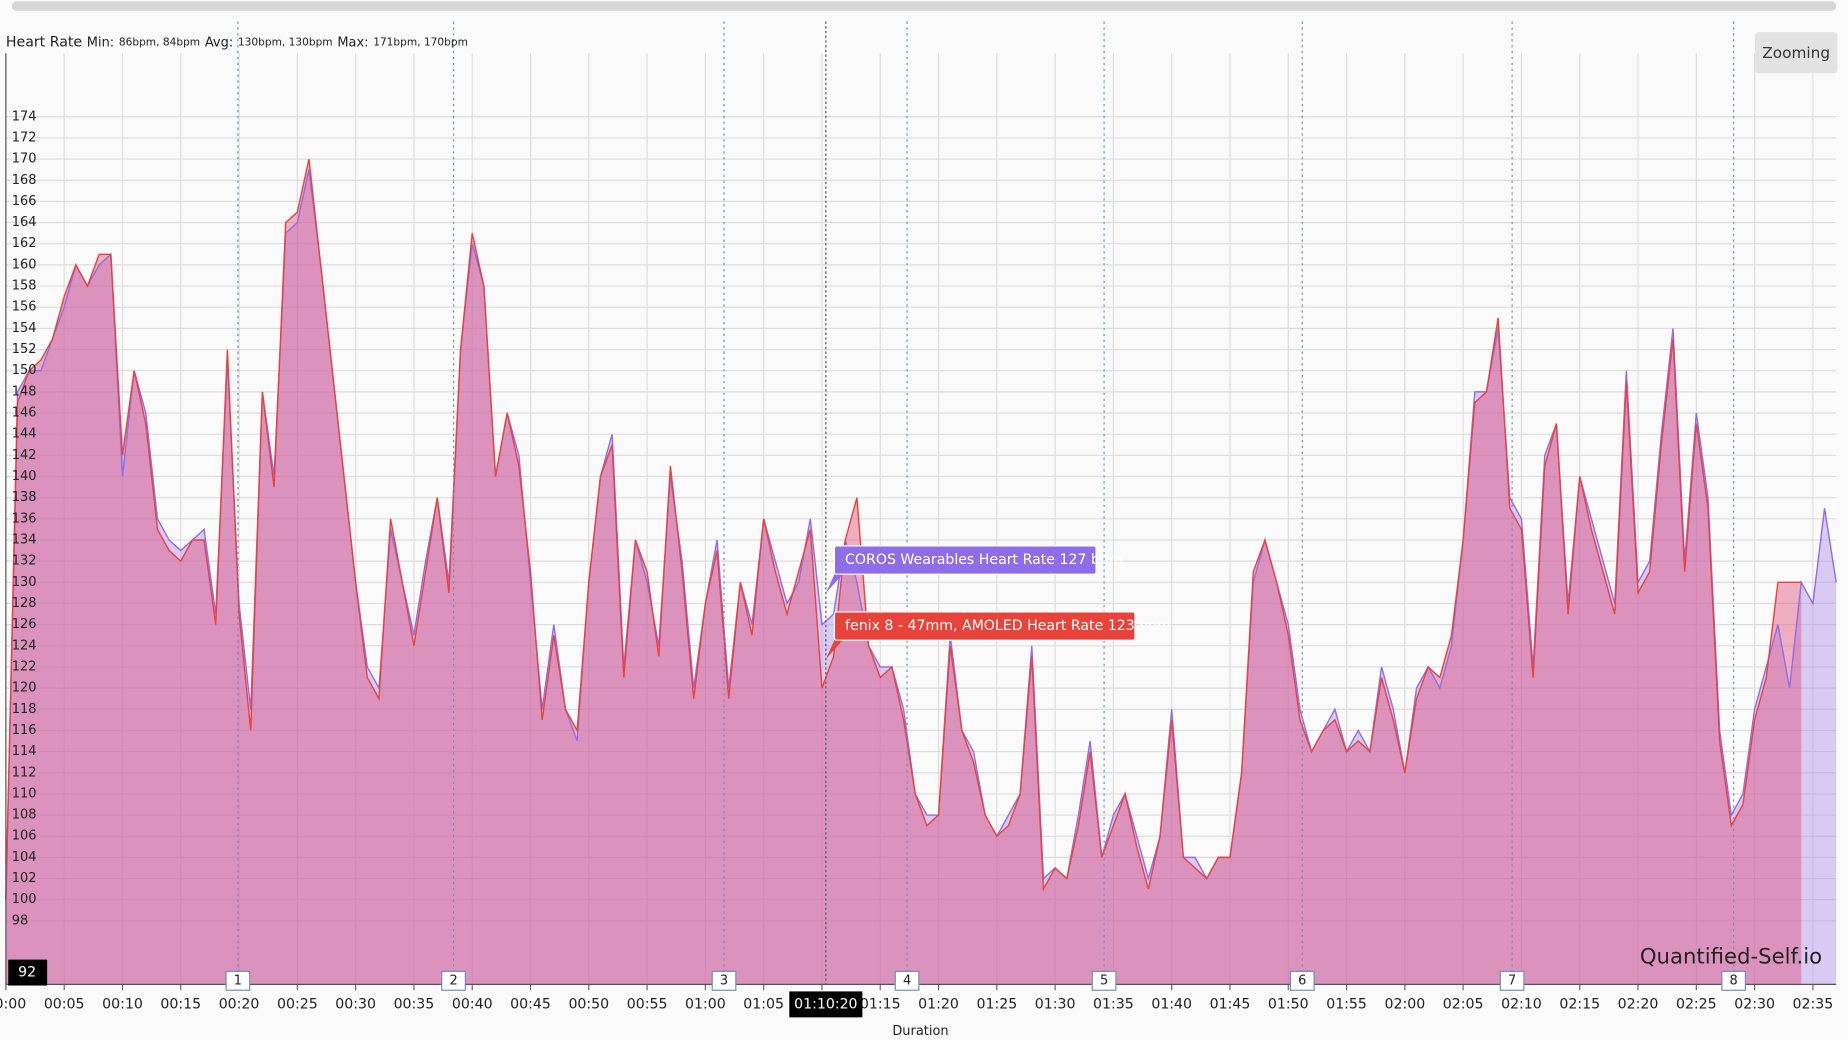 The height and width of the screenshot is (1040, 1848). I want to click on y-tick-label: 166, so click(24, 201).